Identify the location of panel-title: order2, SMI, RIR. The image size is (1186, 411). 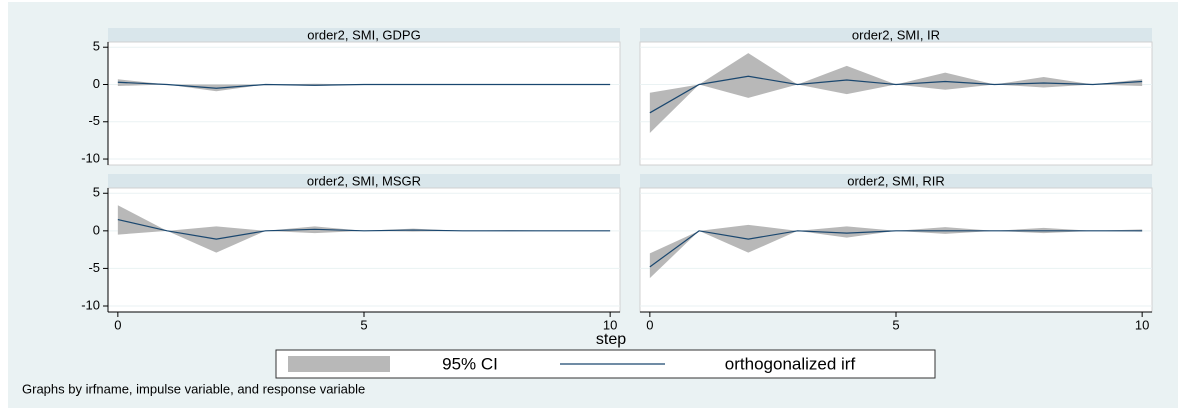
(896, 180).